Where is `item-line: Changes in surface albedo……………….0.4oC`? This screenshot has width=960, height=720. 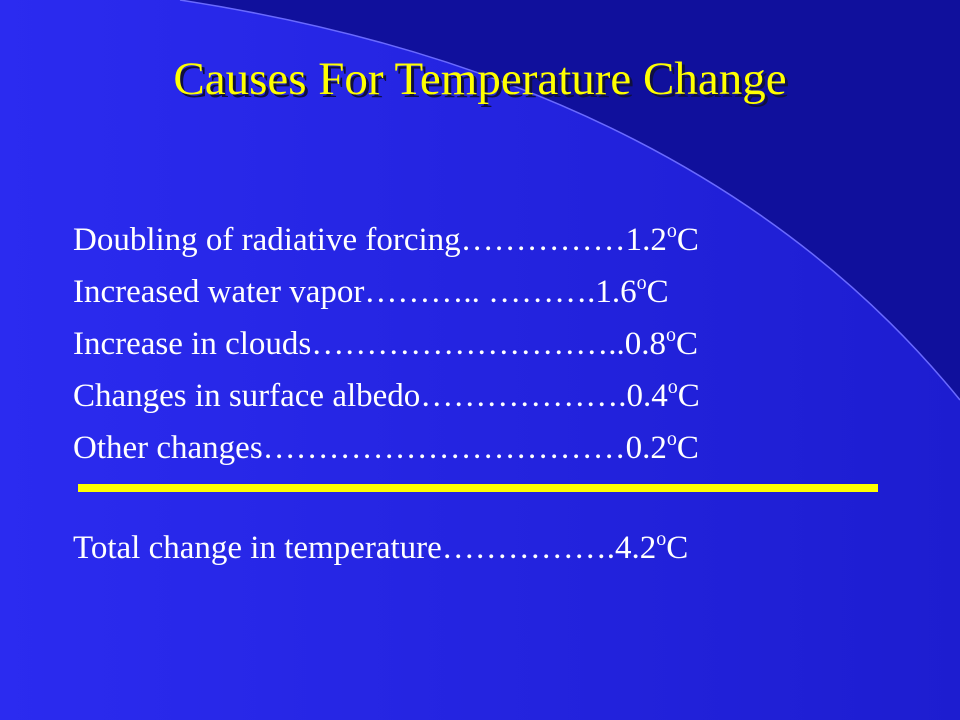 item-line: Changes in surface albedo……………….0.4oC is located at coordinates (386, 395).